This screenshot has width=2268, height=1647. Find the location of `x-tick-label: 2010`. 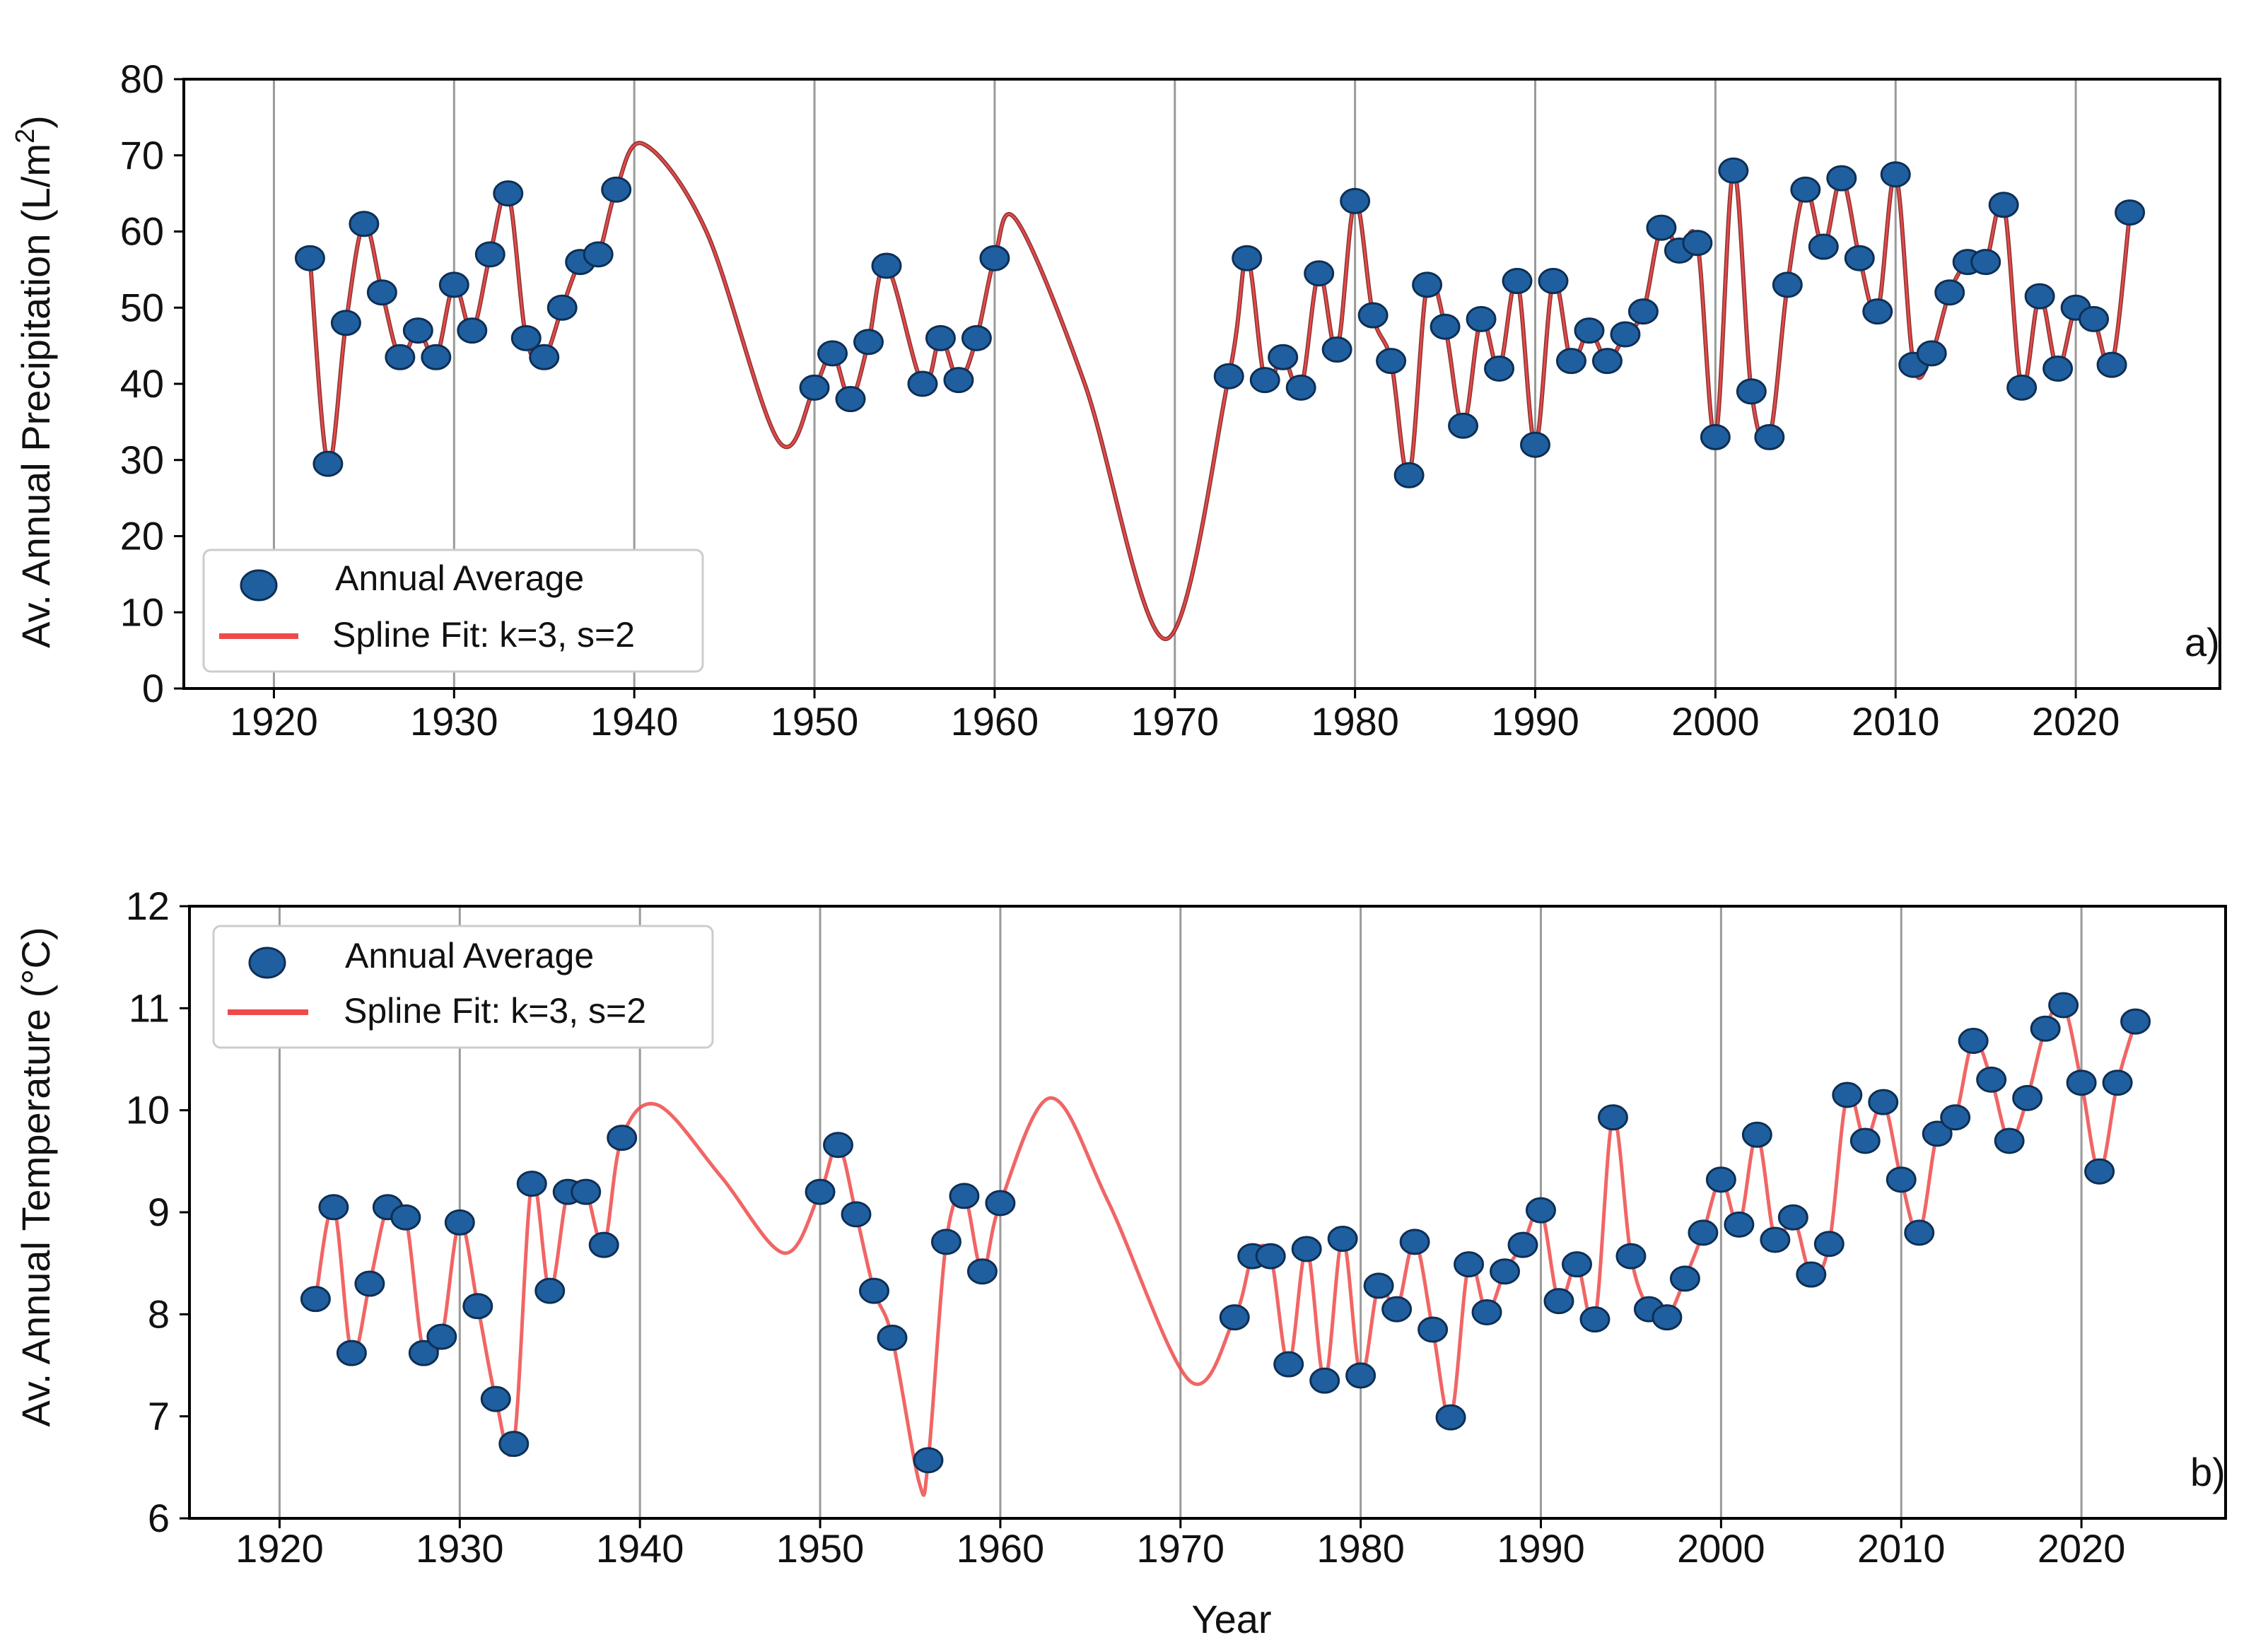

x-tick-label: 2010 is located at coordinates (1902, 1548).